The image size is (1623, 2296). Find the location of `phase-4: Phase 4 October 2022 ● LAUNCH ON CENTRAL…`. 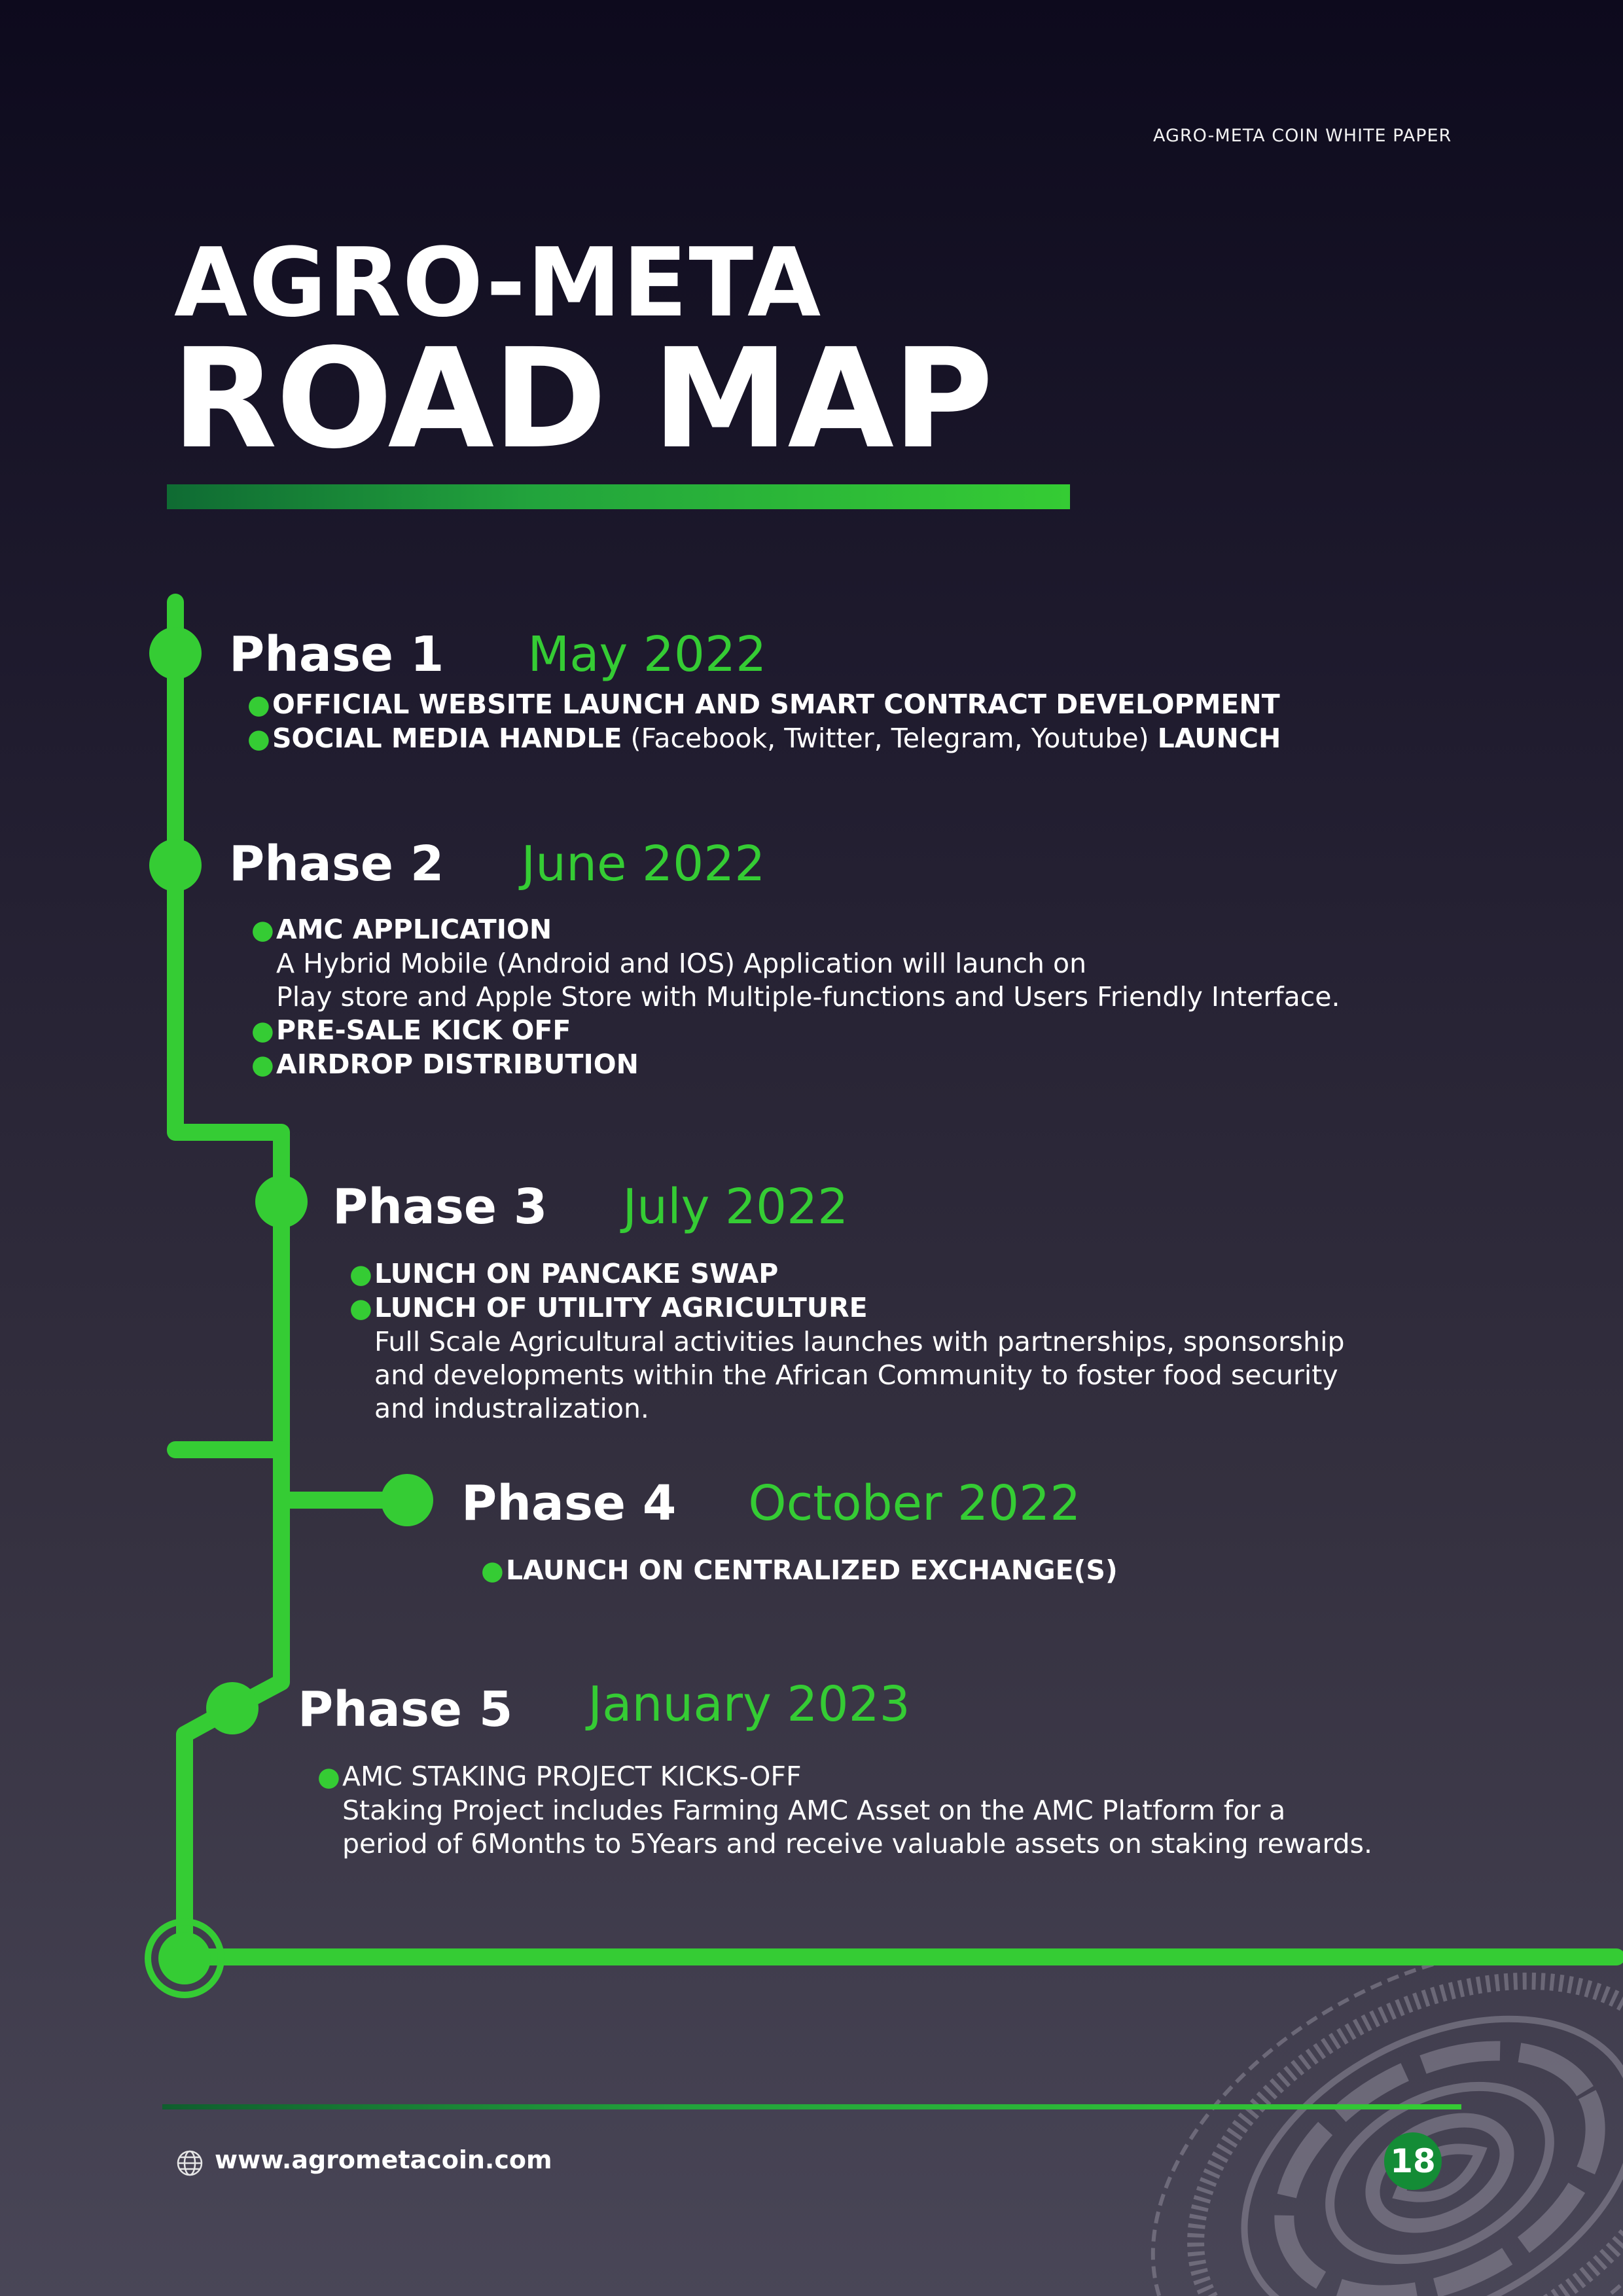

phase-4: Phase 4 October 2022 ● LAUNCH ON CENTRAL… is located at coordinates (789, 1533).